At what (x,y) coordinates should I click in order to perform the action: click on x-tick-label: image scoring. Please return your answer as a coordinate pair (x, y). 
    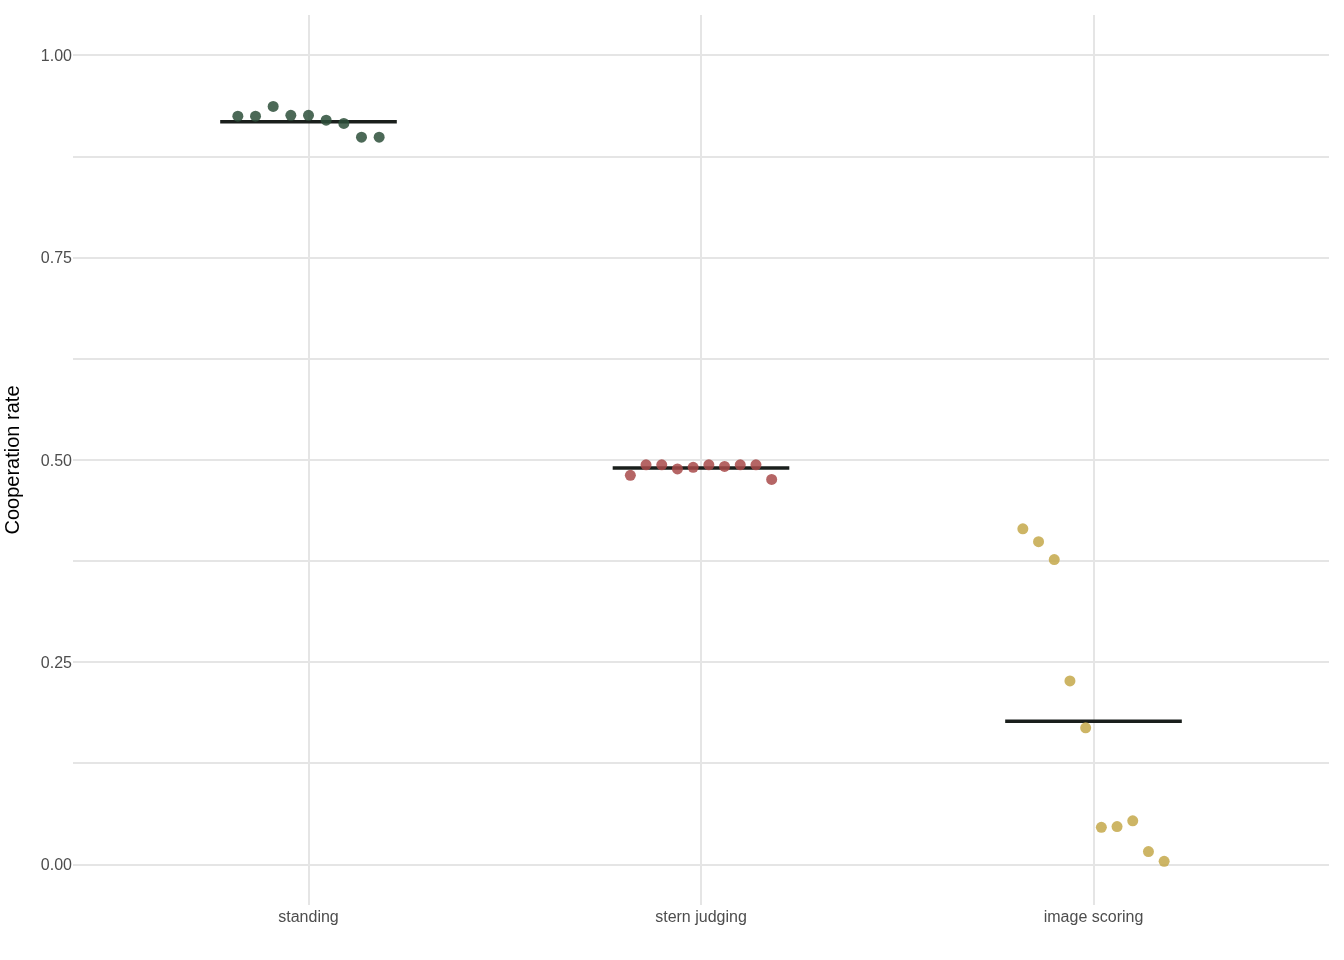
    Looking at the image, I should click on (1093, 916).